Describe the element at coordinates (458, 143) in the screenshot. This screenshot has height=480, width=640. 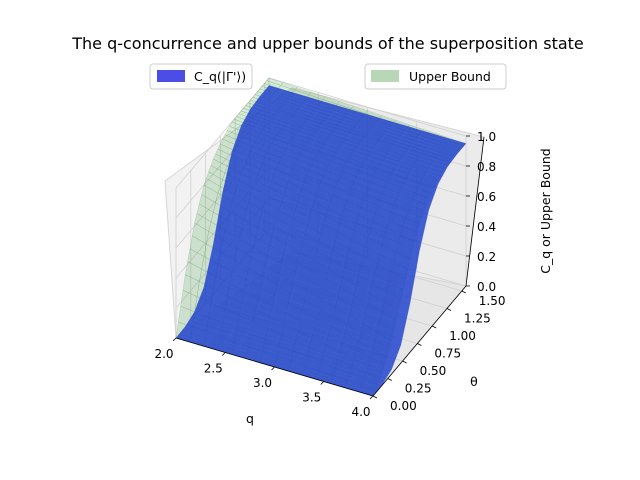
I see `cq-surface-patch` at that location.